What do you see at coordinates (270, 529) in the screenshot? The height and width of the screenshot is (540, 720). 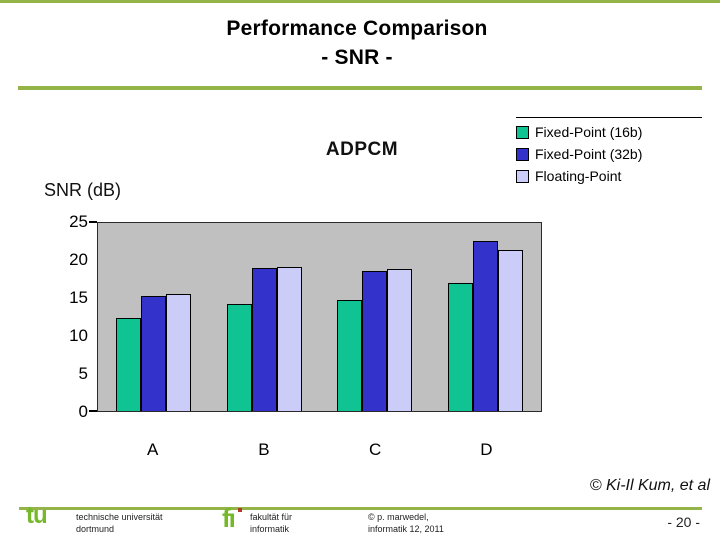 I see `faculty-name-line2: informatik` at bounding box center [270, 529].